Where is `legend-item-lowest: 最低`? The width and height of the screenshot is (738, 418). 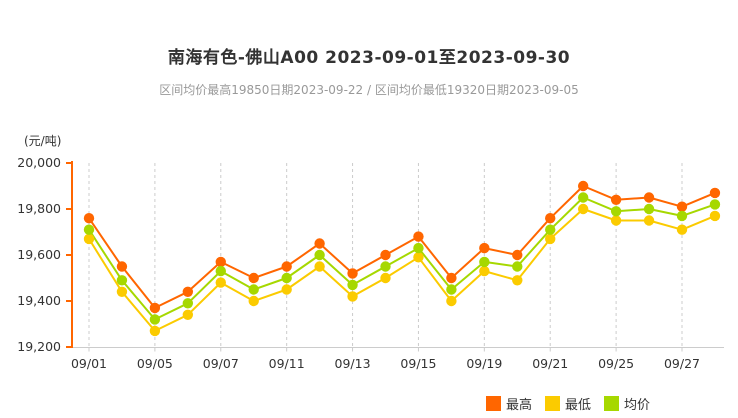
legend-item-lowest: 最低 is located at coordinates (568, 403).